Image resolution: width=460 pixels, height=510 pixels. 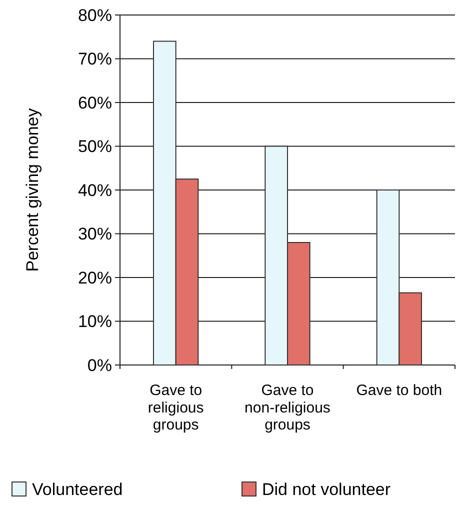 I want to click on y-tick-label: 60%, so click(x=95, y=102).